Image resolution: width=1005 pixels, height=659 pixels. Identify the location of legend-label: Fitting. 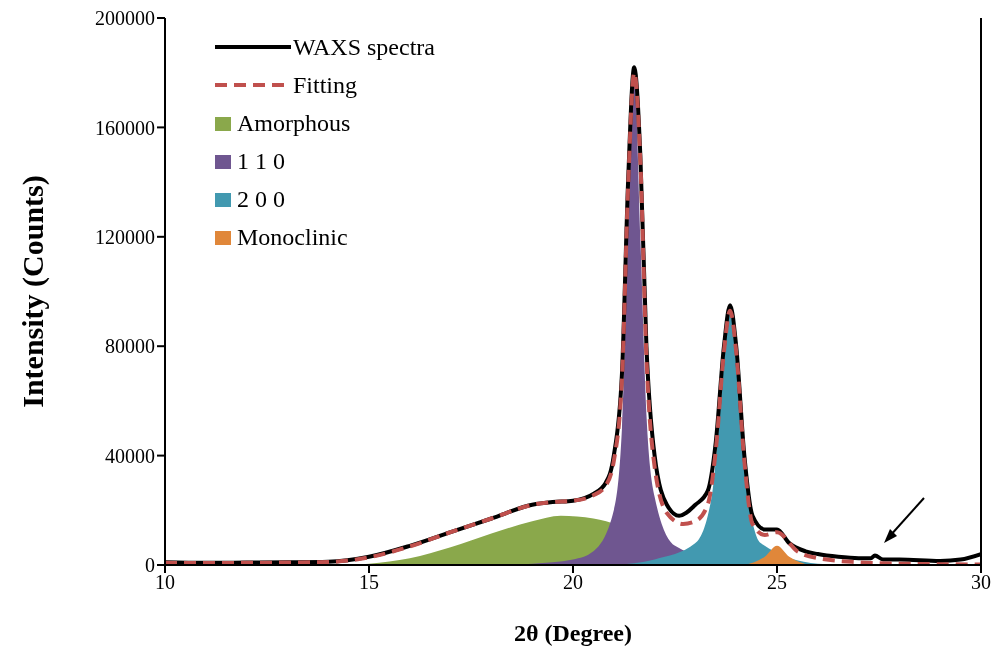
(325, 85).